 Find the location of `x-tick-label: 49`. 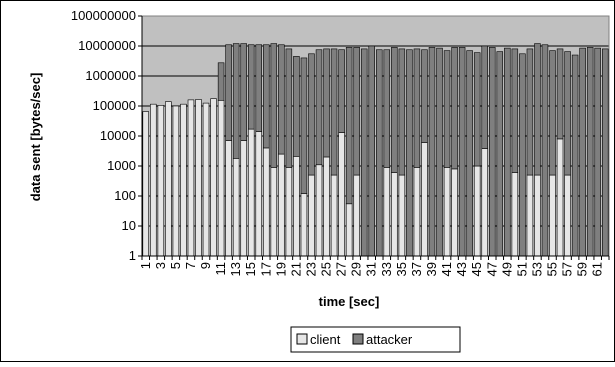

x-tick-label: 49 is located at coordinates (506, 269).